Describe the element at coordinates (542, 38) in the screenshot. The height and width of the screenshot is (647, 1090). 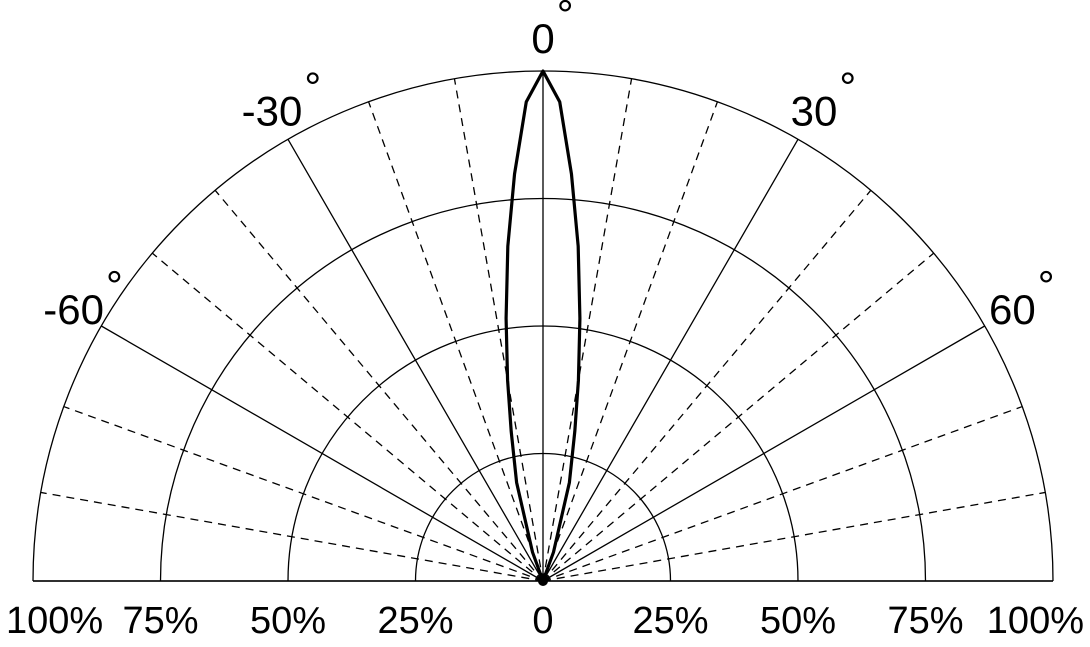
I see `angle-label: 0` at that location.